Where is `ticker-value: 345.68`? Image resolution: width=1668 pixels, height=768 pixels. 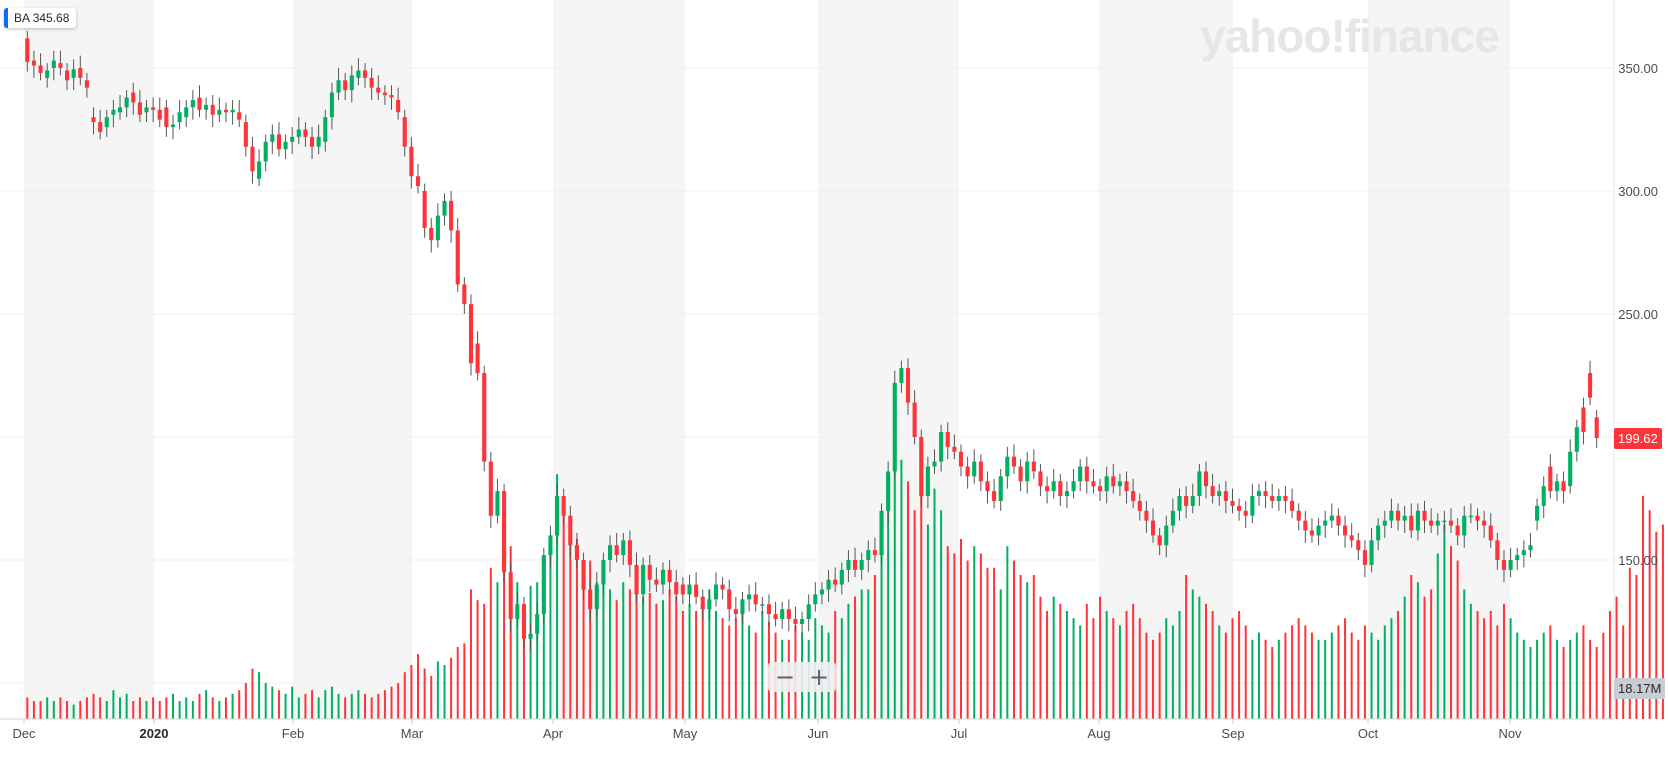
ticker-value: 345.68 is located at coordinates (51, 18).